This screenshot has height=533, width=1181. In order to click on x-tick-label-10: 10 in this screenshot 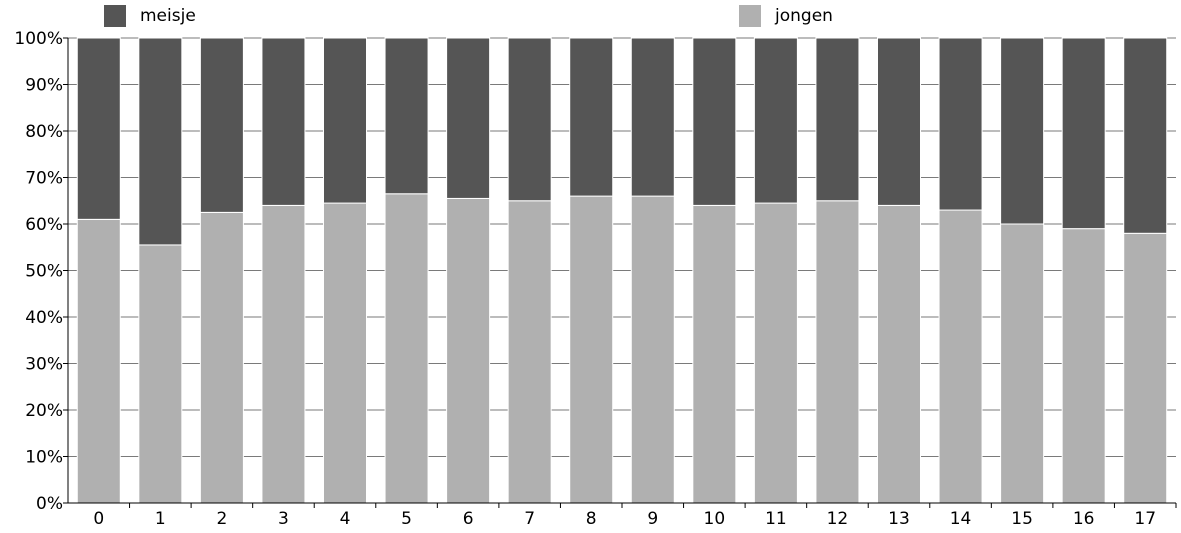, I will do `click(715, 518)`.